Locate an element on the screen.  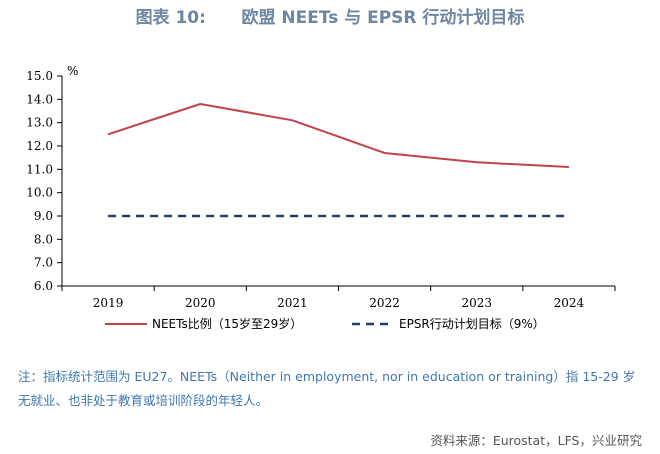
figure-title: 图表 10: 欧盟 NEETs 与 EPSR 行动计划目标 is located at coordinates (330, 18).